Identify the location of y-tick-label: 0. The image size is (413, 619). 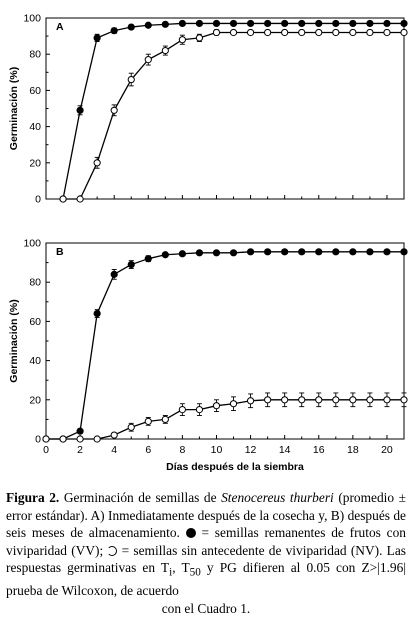
(38, 200).